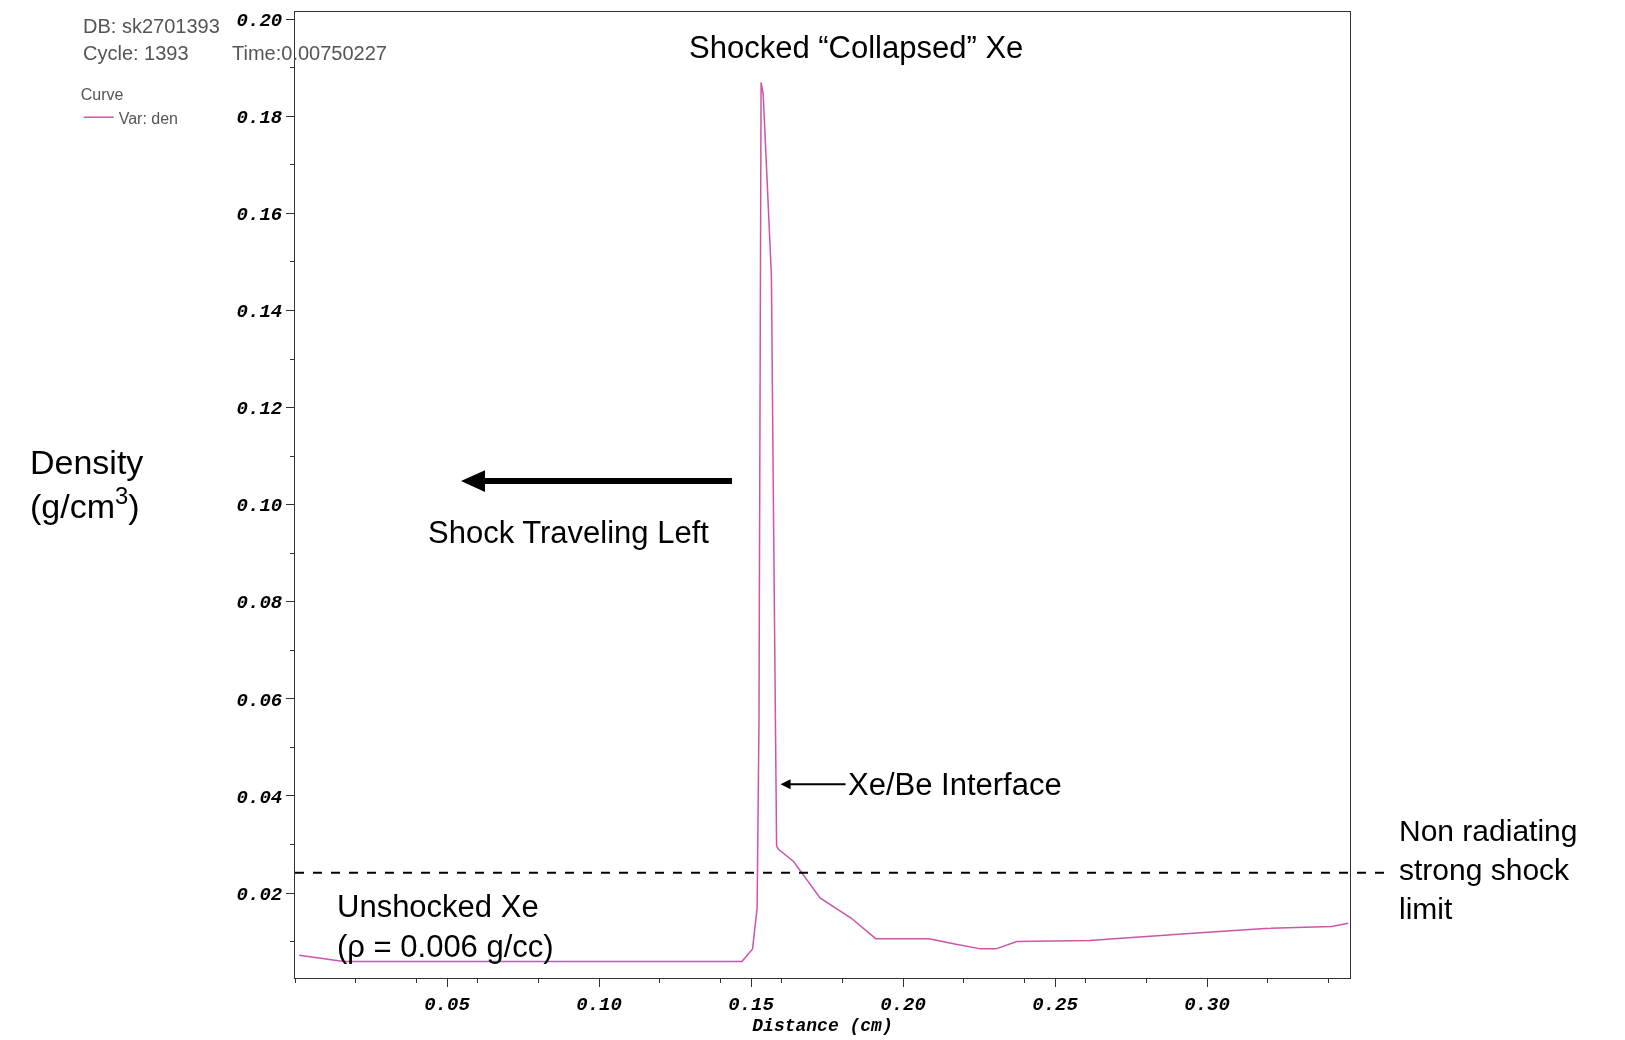 The height and width of the screenshot is (1040, 1625). Describe the element at coordinates (822, 1025) in the screenshot. I see `x-axis-title: Distance (cm)` at that location.